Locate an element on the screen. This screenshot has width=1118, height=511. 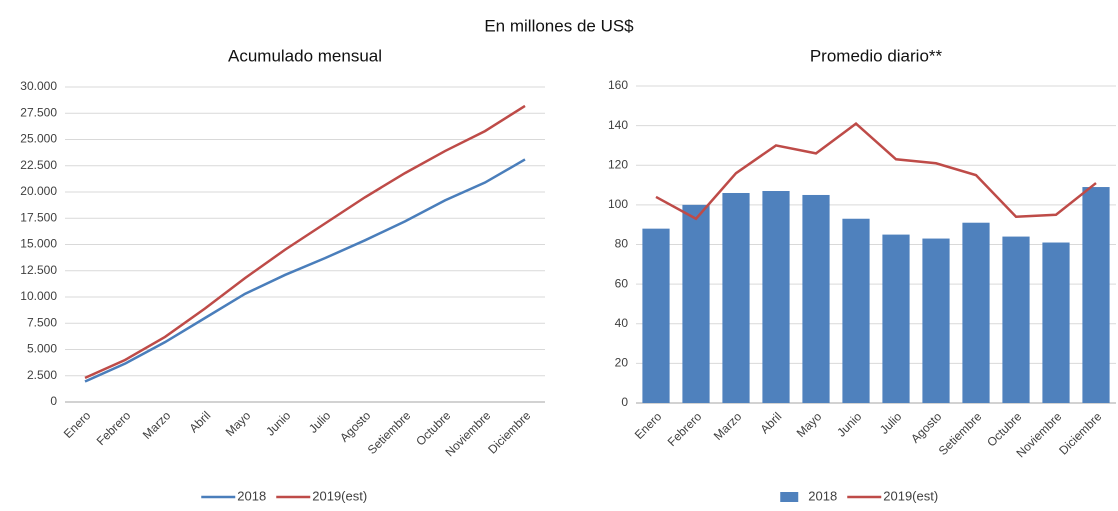
y-tick-label: 10.000 is located at coordinates (38, 296).